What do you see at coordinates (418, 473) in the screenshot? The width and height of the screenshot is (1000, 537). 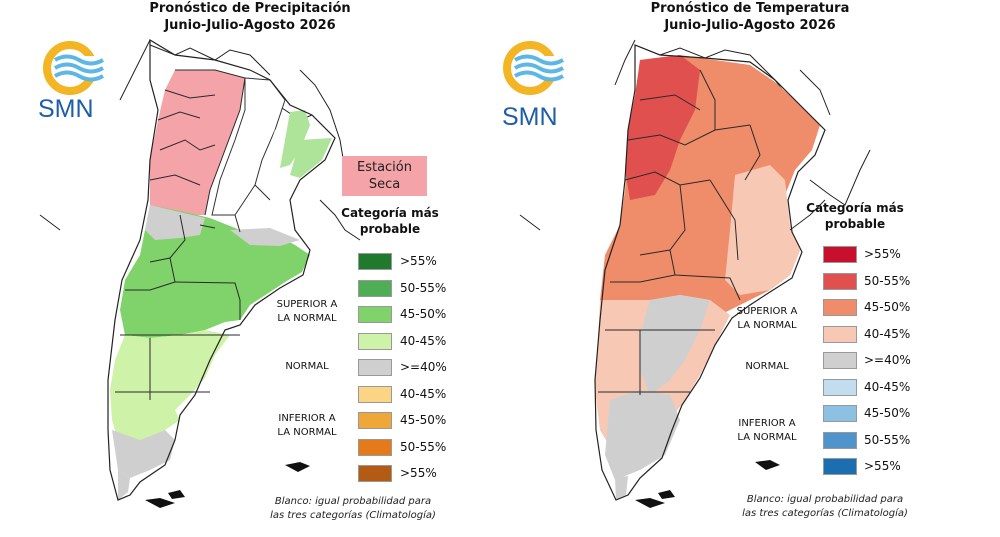 I see `precip-legend-label-8: >55%` at bounding box center [418, 473].